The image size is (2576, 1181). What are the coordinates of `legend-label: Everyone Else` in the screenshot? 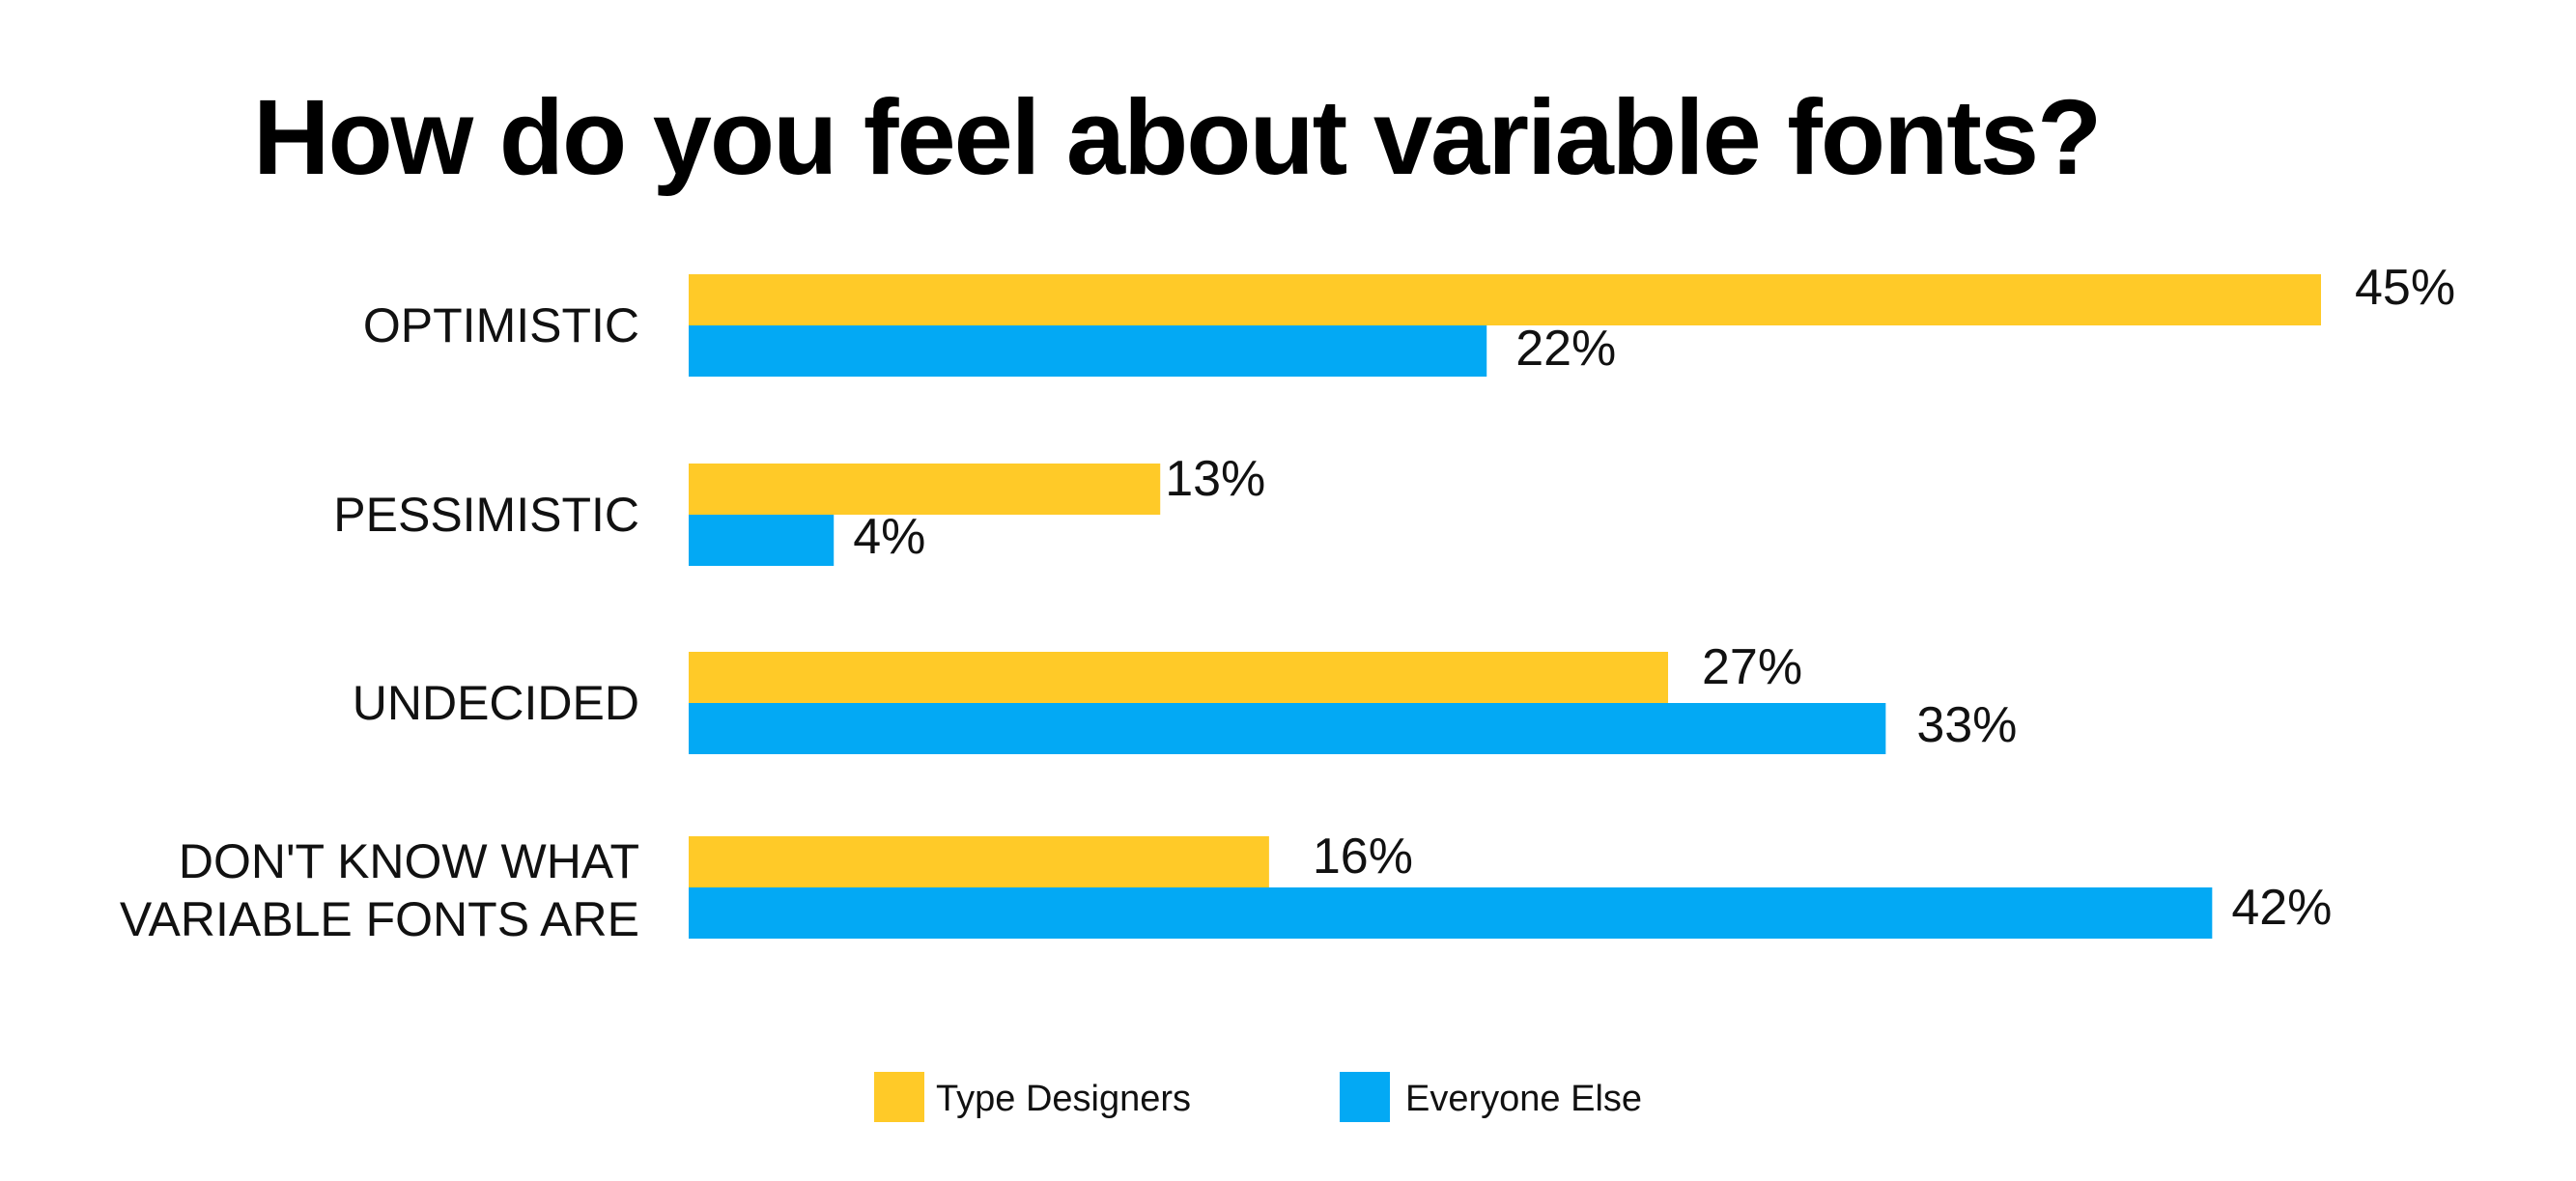 It's located at (1523, 1099).